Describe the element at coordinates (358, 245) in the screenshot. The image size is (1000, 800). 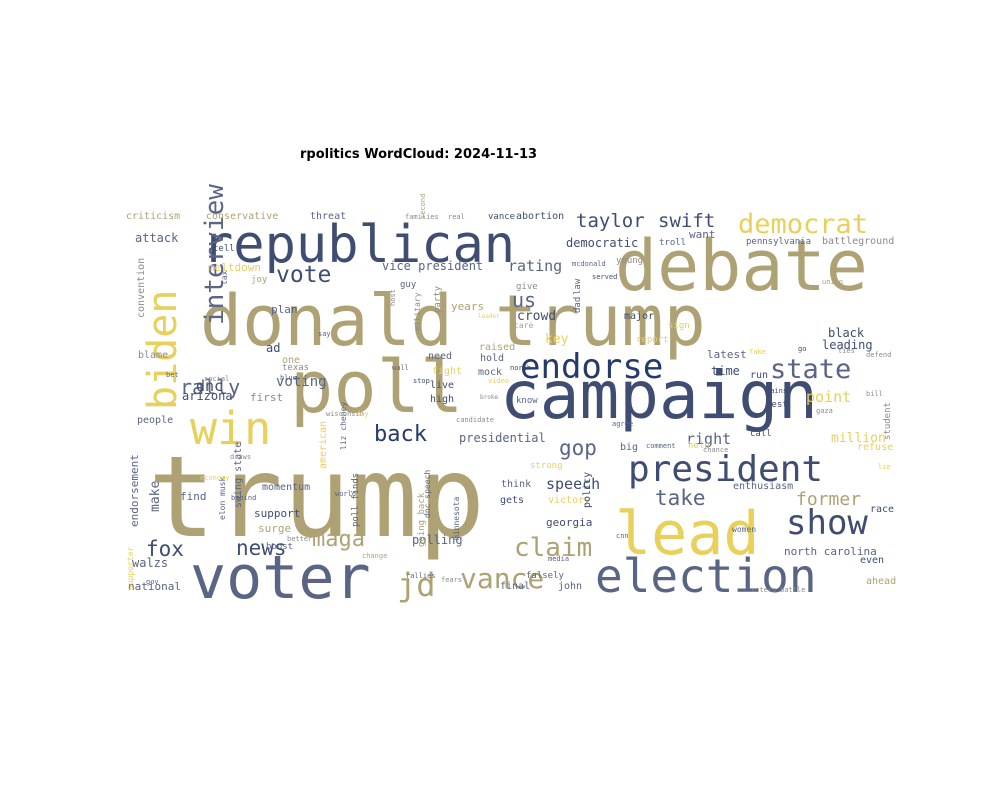
I see `word-republican: republican` at that location.